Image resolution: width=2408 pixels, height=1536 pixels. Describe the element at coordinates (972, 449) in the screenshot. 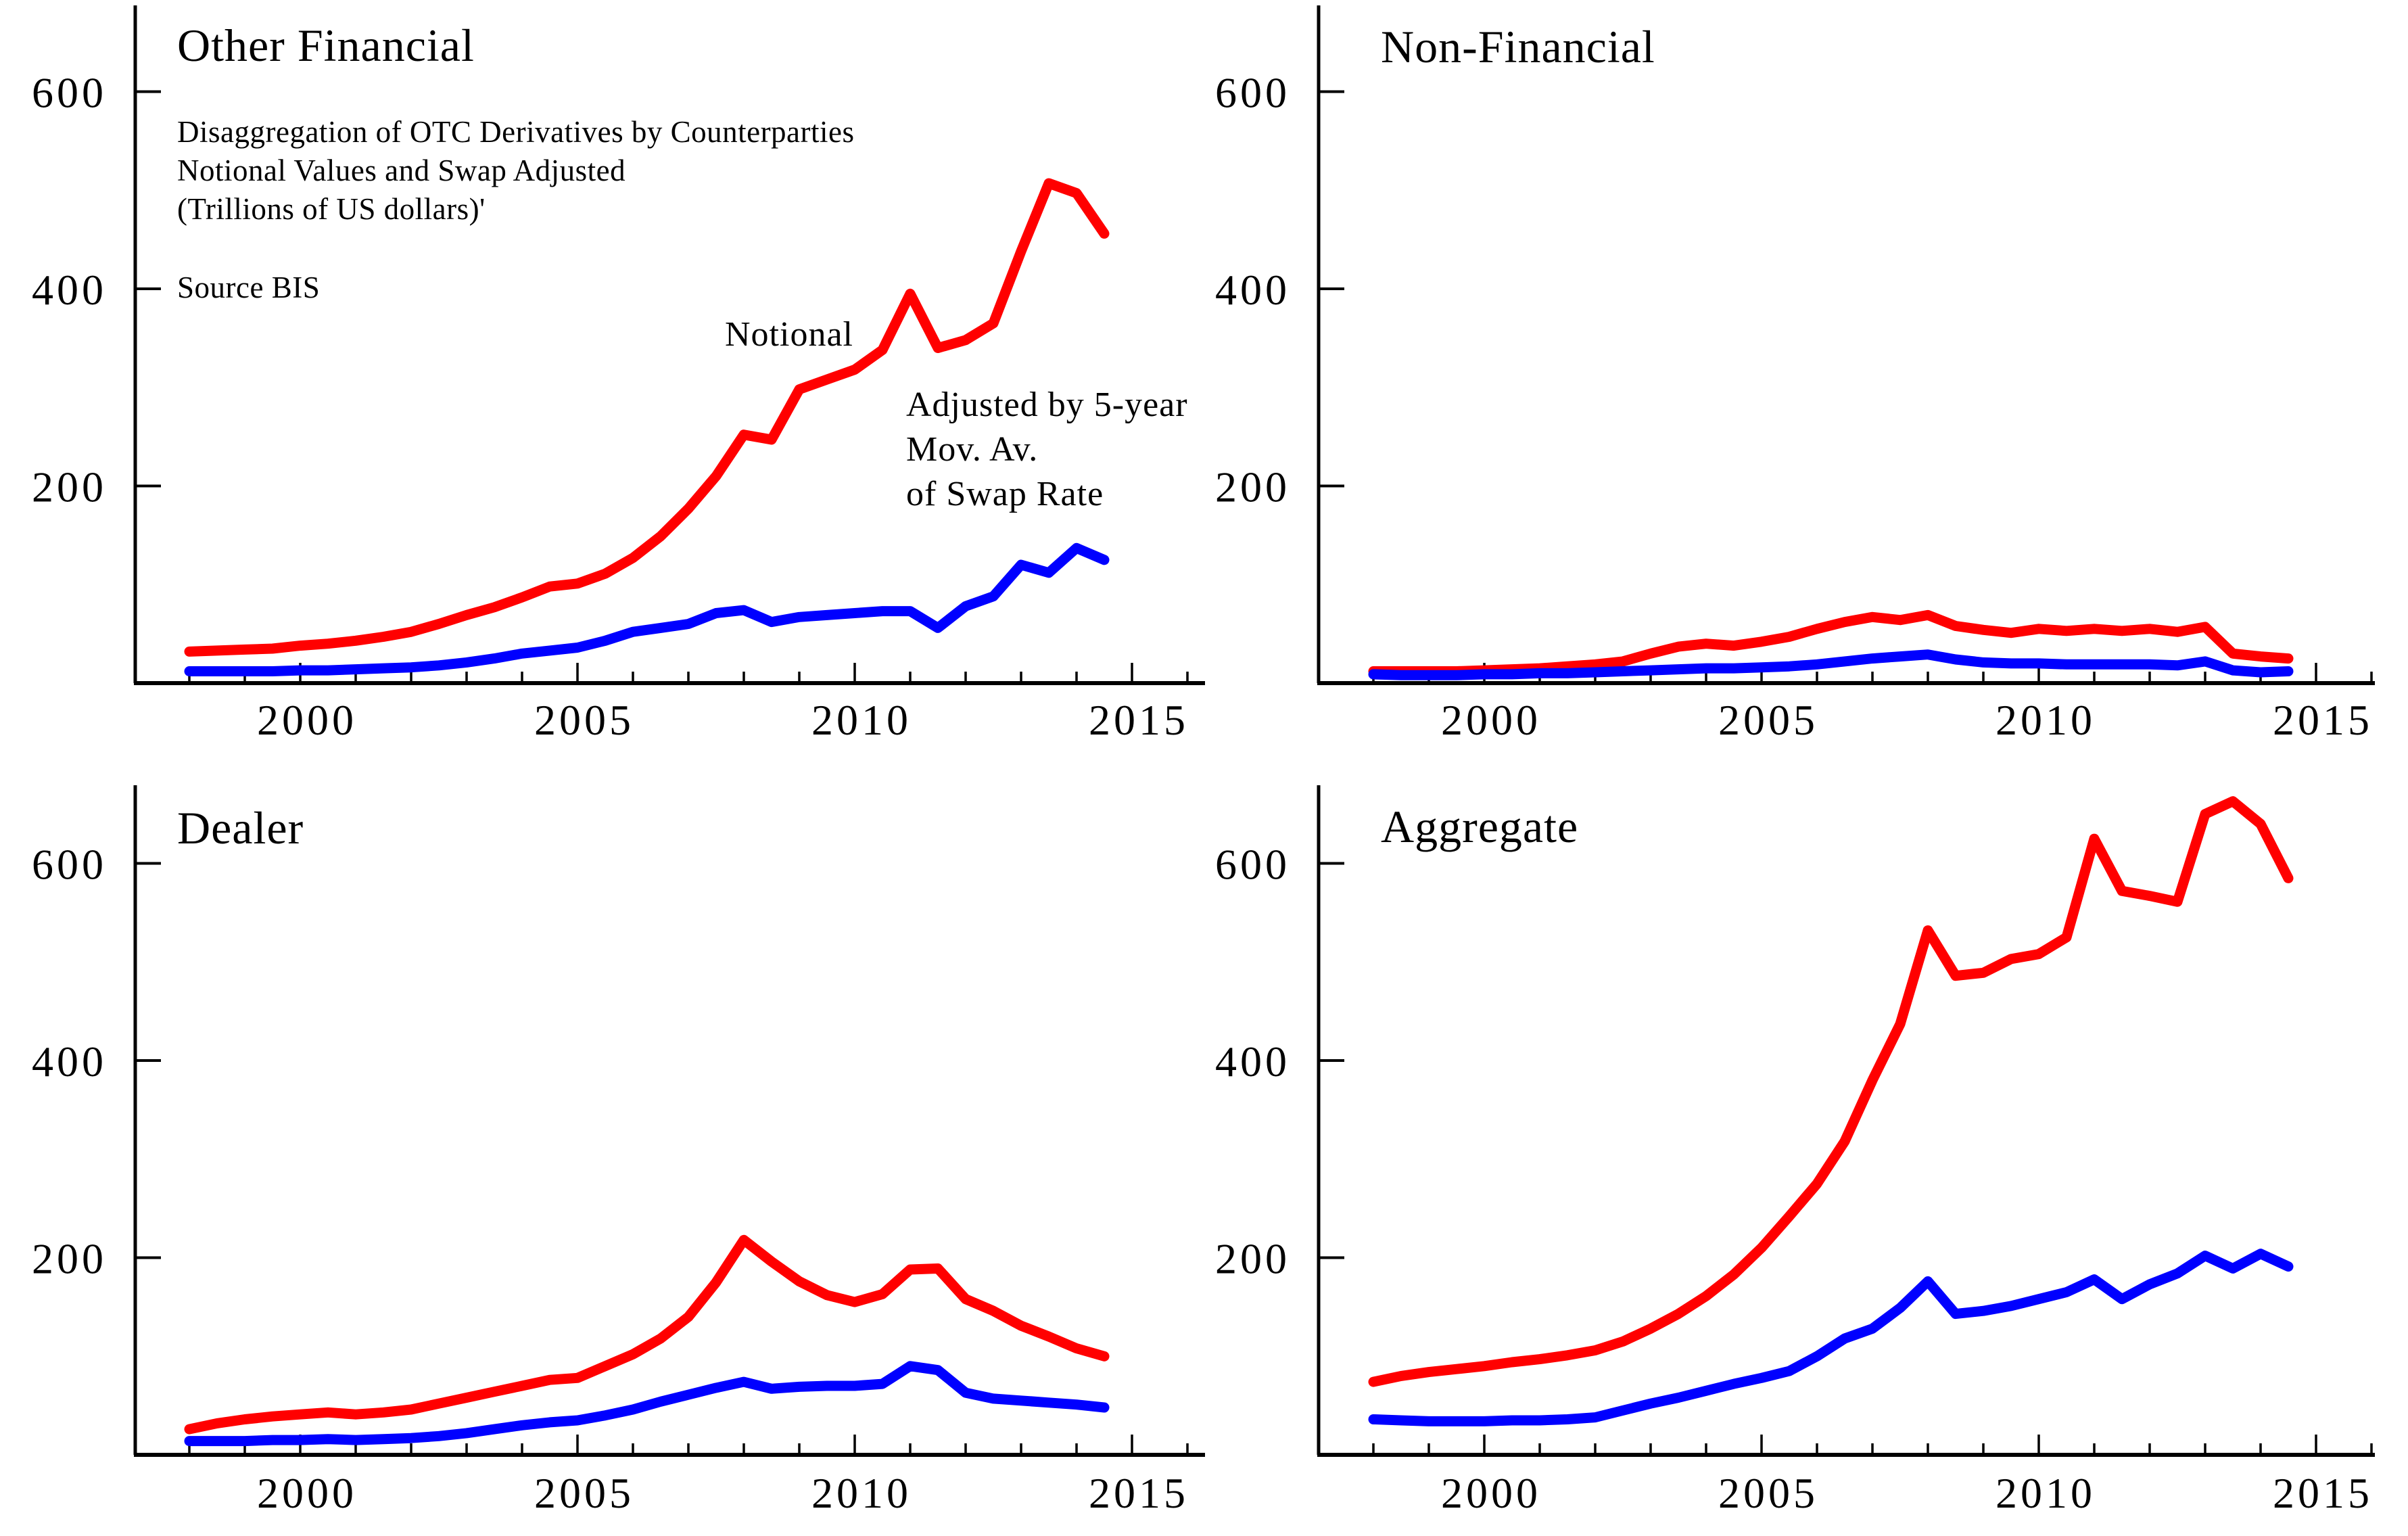

I see `adjusted-series-label-line-2: Mov. Av.` at that location.